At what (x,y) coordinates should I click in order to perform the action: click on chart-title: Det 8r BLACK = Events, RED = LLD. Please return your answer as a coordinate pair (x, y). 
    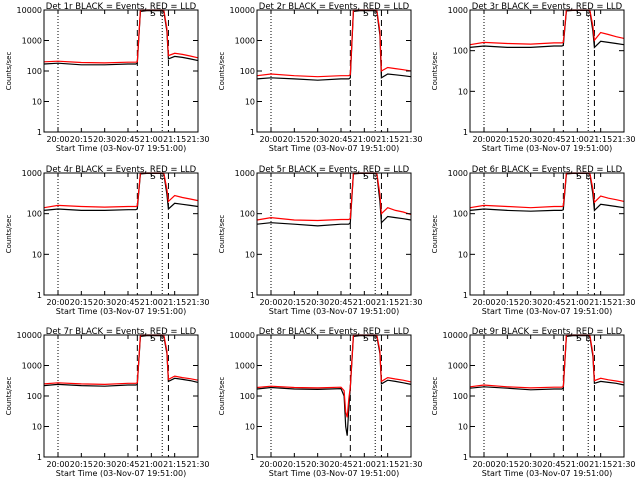
    Looking at the image, I should click on (334, 332).